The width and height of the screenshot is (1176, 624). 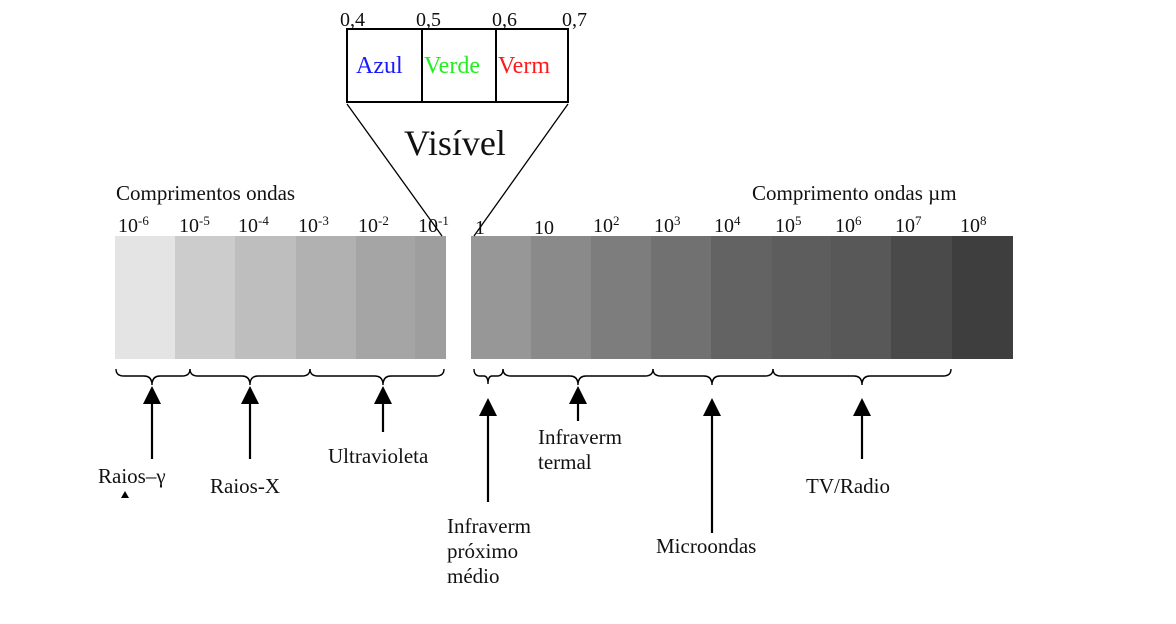 I want to click on left-tick: 10⁻³, so click(x=313, y=225).